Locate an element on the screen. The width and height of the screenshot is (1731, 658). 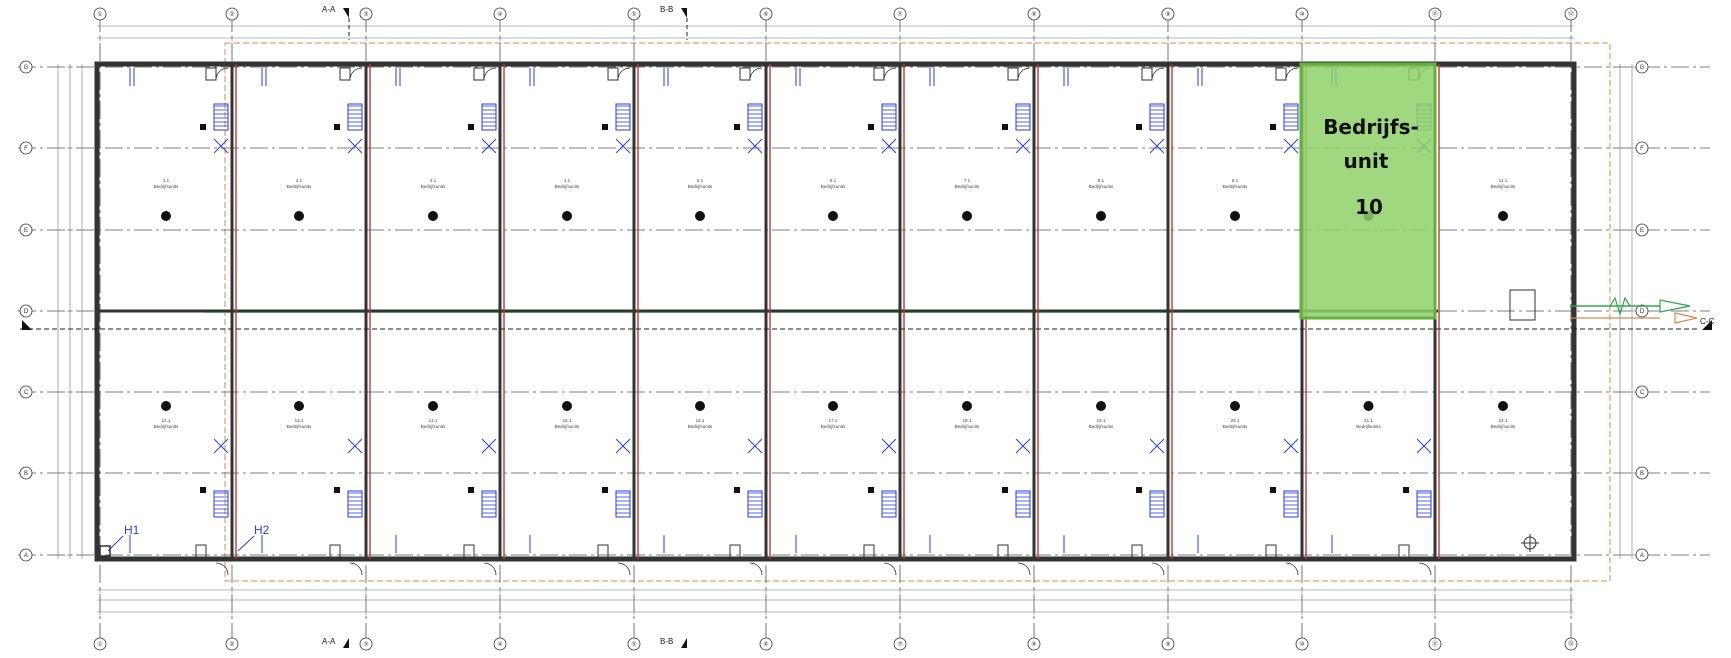
section-label-bb-bottom: B-B is located at coordinates (666, 641).